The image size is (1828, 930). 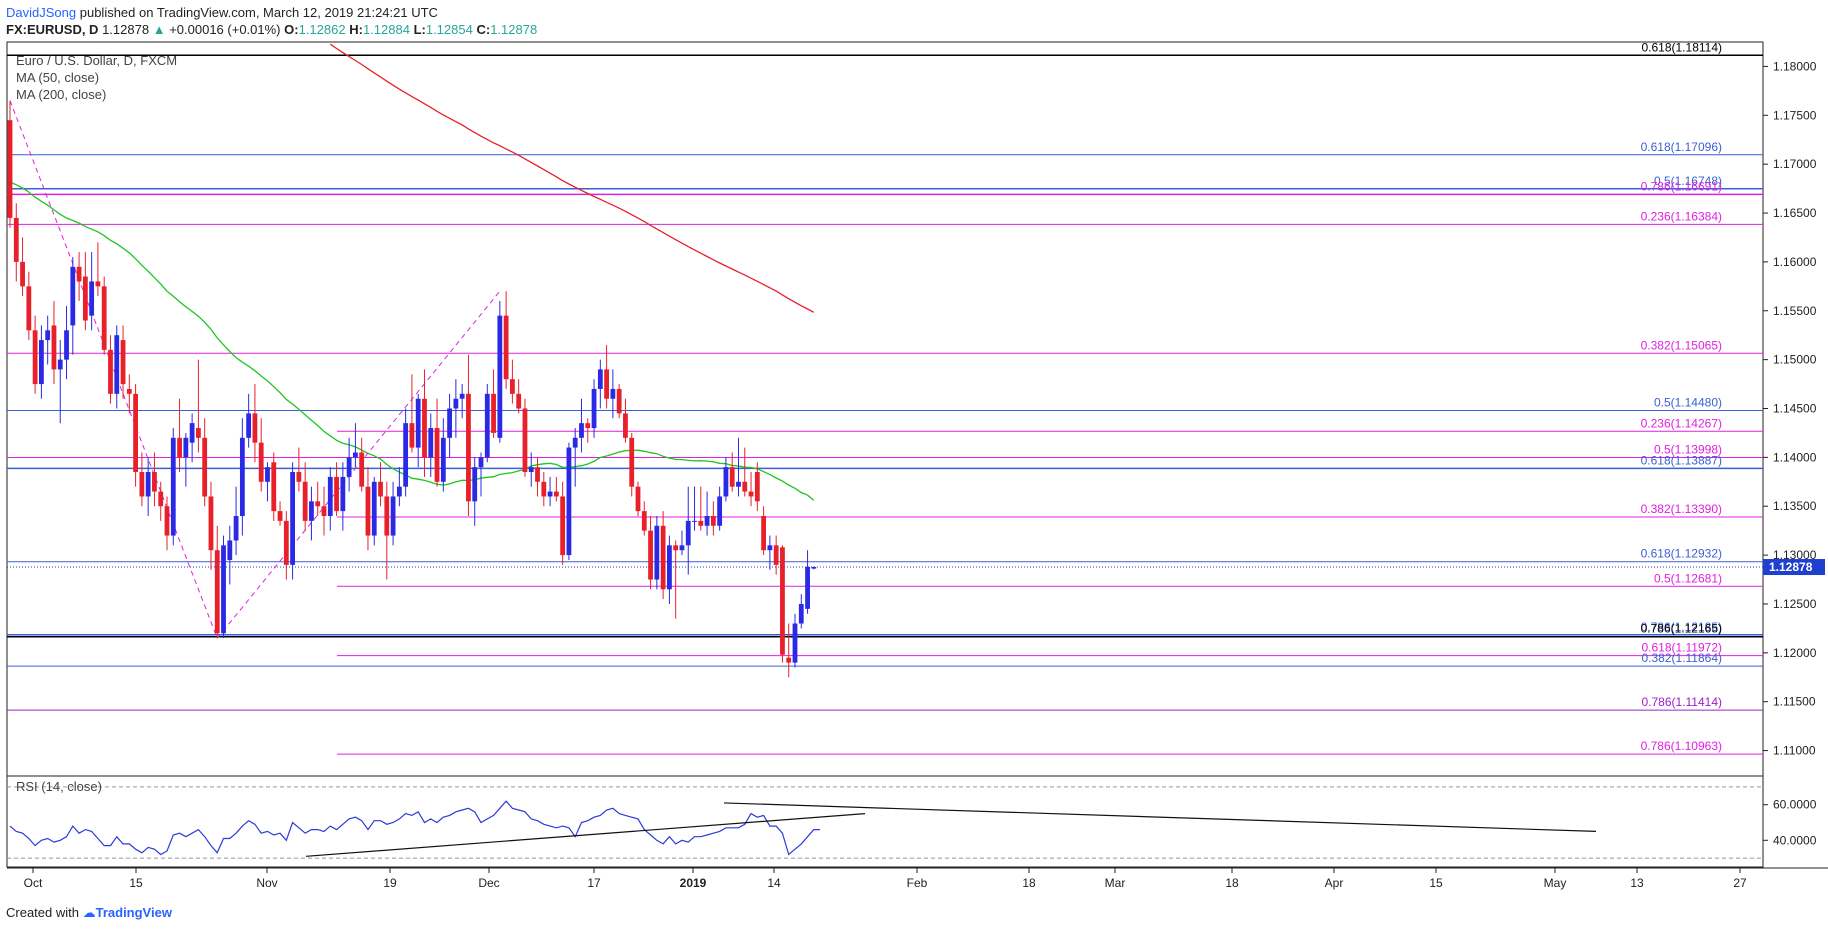 I want to click on tradingview-logo-icon: ☁, so click(x=89, y=912).